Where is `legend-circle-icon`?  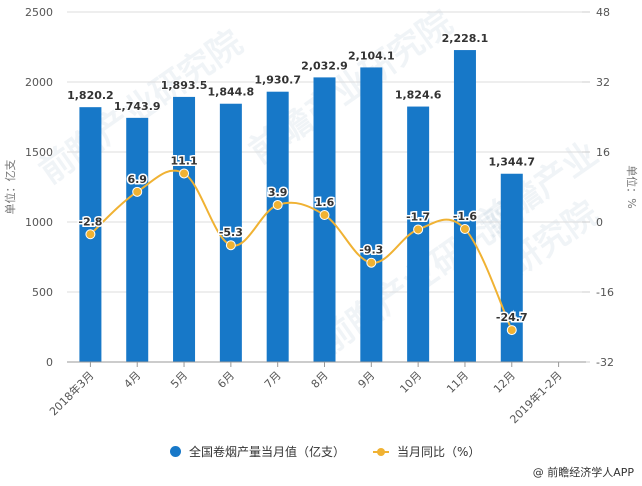
legend-circle-icon is located at coordinates (175, 451).